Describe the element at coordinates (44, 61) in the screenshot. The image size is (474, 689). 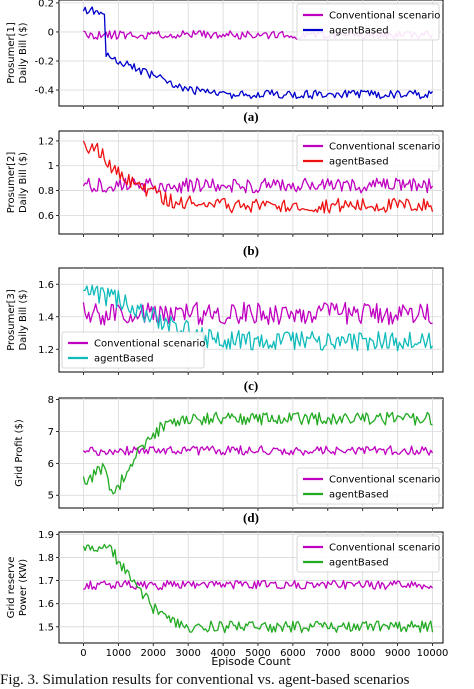
I see `y-tick-label: -0.2` at that location.